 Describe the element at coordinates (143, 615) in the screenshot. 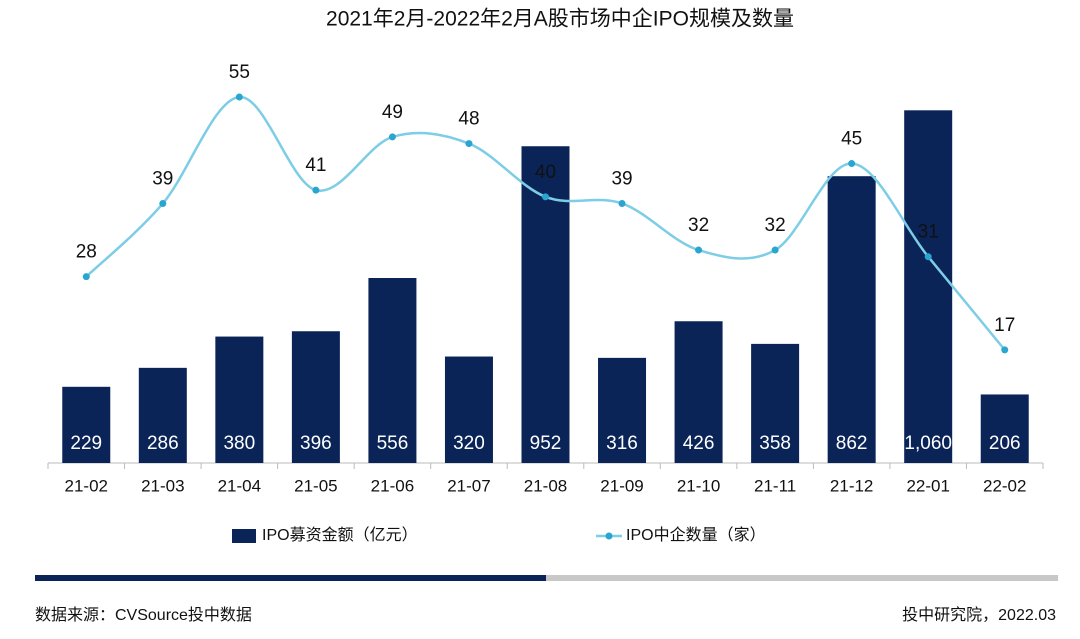

I see `source: 数据来源：CVSource投中数据` at that location.